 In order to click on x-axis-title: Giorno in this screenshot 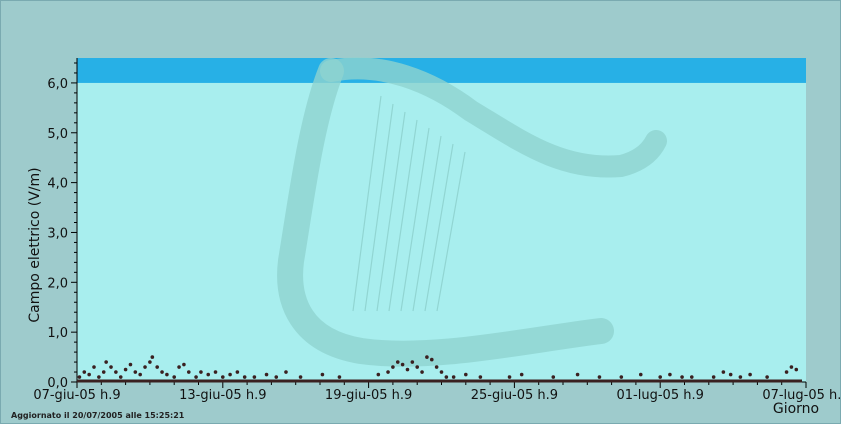, I will do `click(796, 409)`.